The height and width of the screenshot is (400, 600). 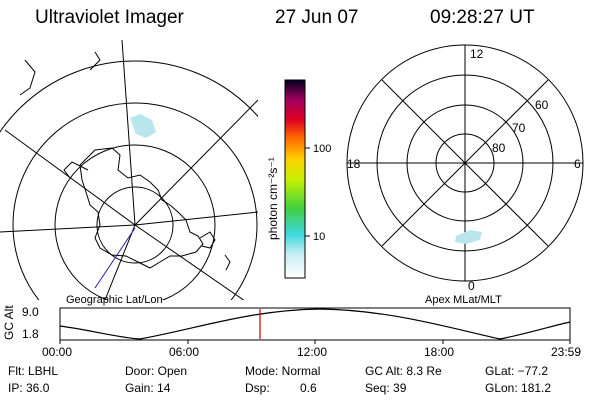 What do you see at coordinates (312, 352) in the screenshot?
I see `timeline-tick-1200: 12:00` at bounding box center [312, 352].